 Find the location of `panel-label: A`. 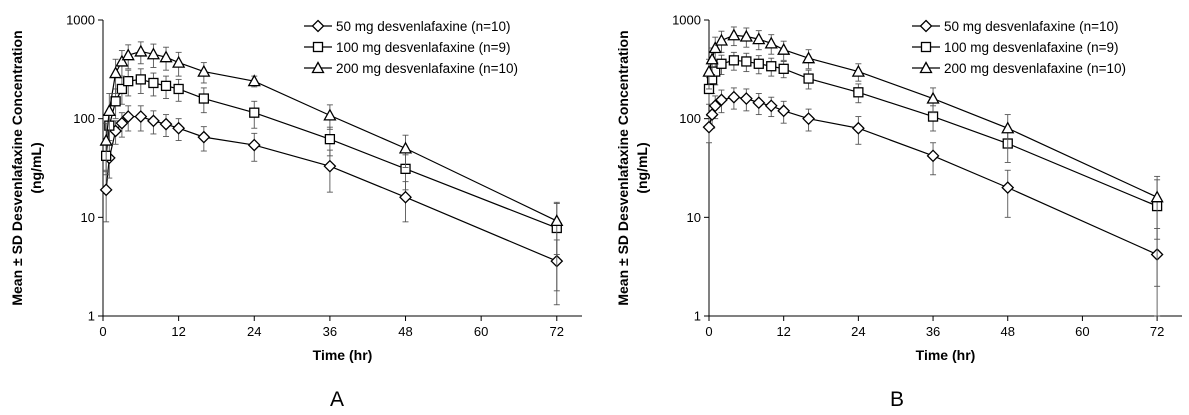

panel-label: A is located at coordinates (337, 399).